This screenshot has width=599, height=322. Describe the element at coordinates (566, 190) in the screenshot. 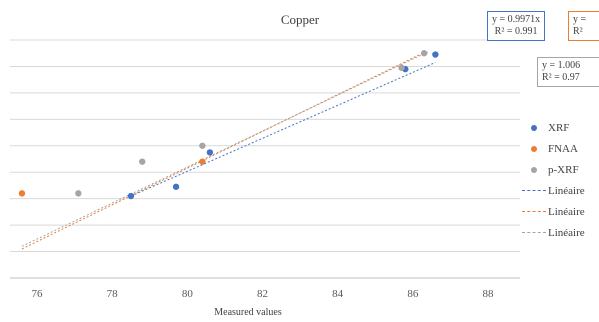

I see `legend-label-trend-xrf: Linéaire` at that location.